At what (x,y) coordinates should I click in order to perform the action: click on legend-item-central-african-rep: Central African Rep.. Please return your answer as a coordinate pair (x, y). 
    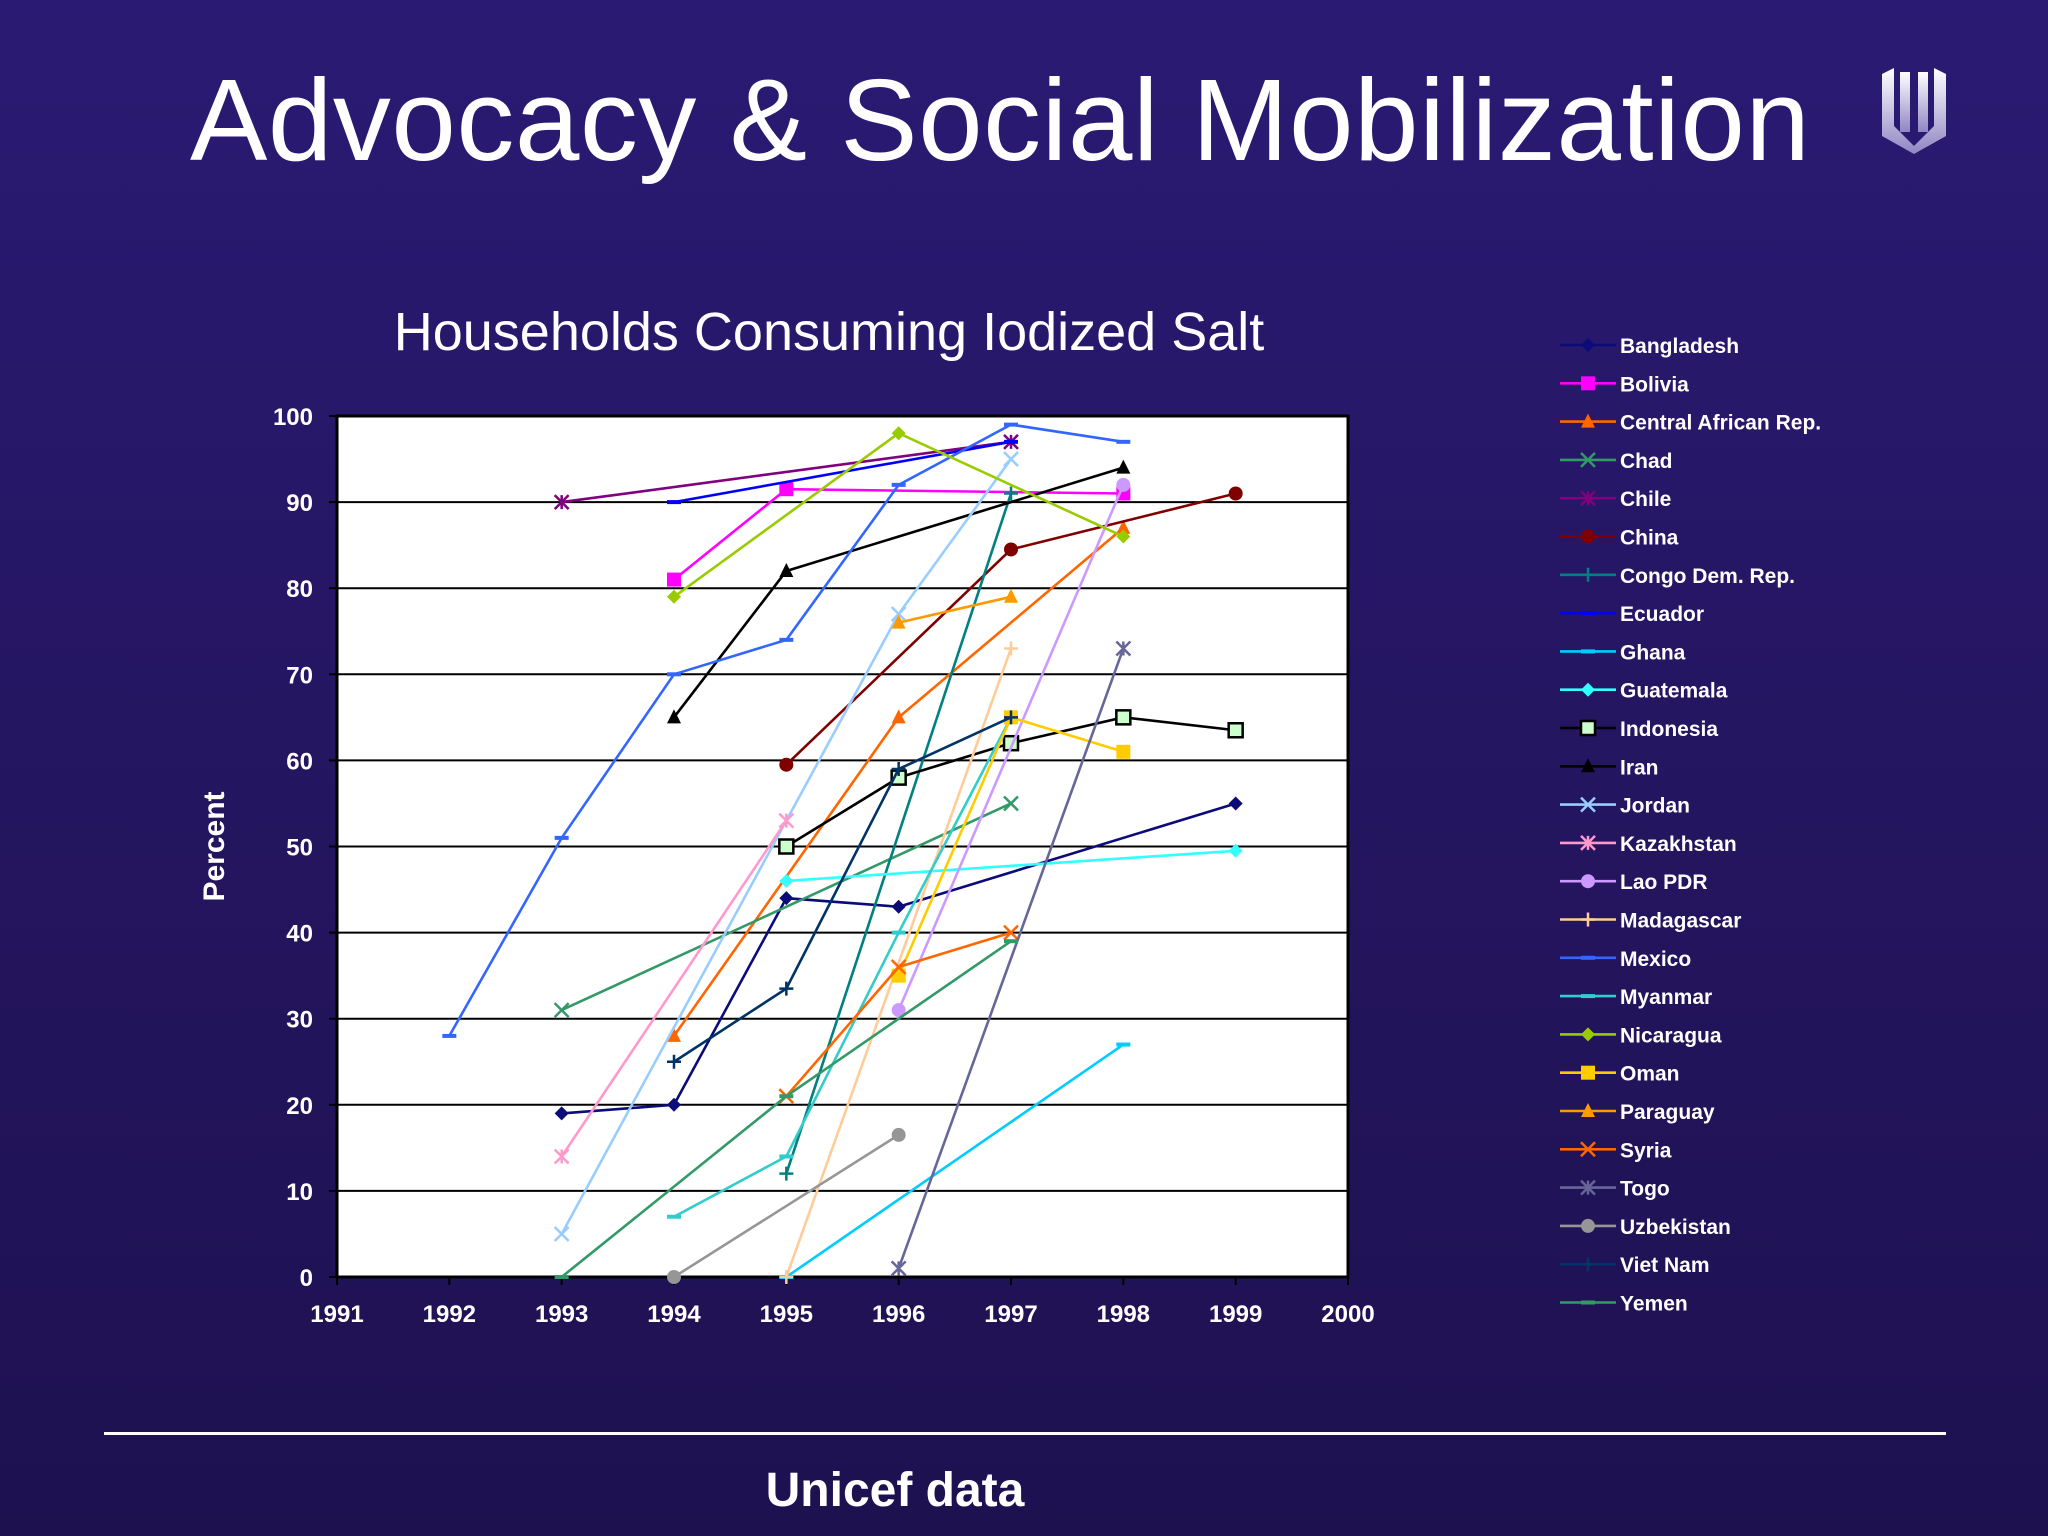
    Looking at the image, I should click on (1690, 423).